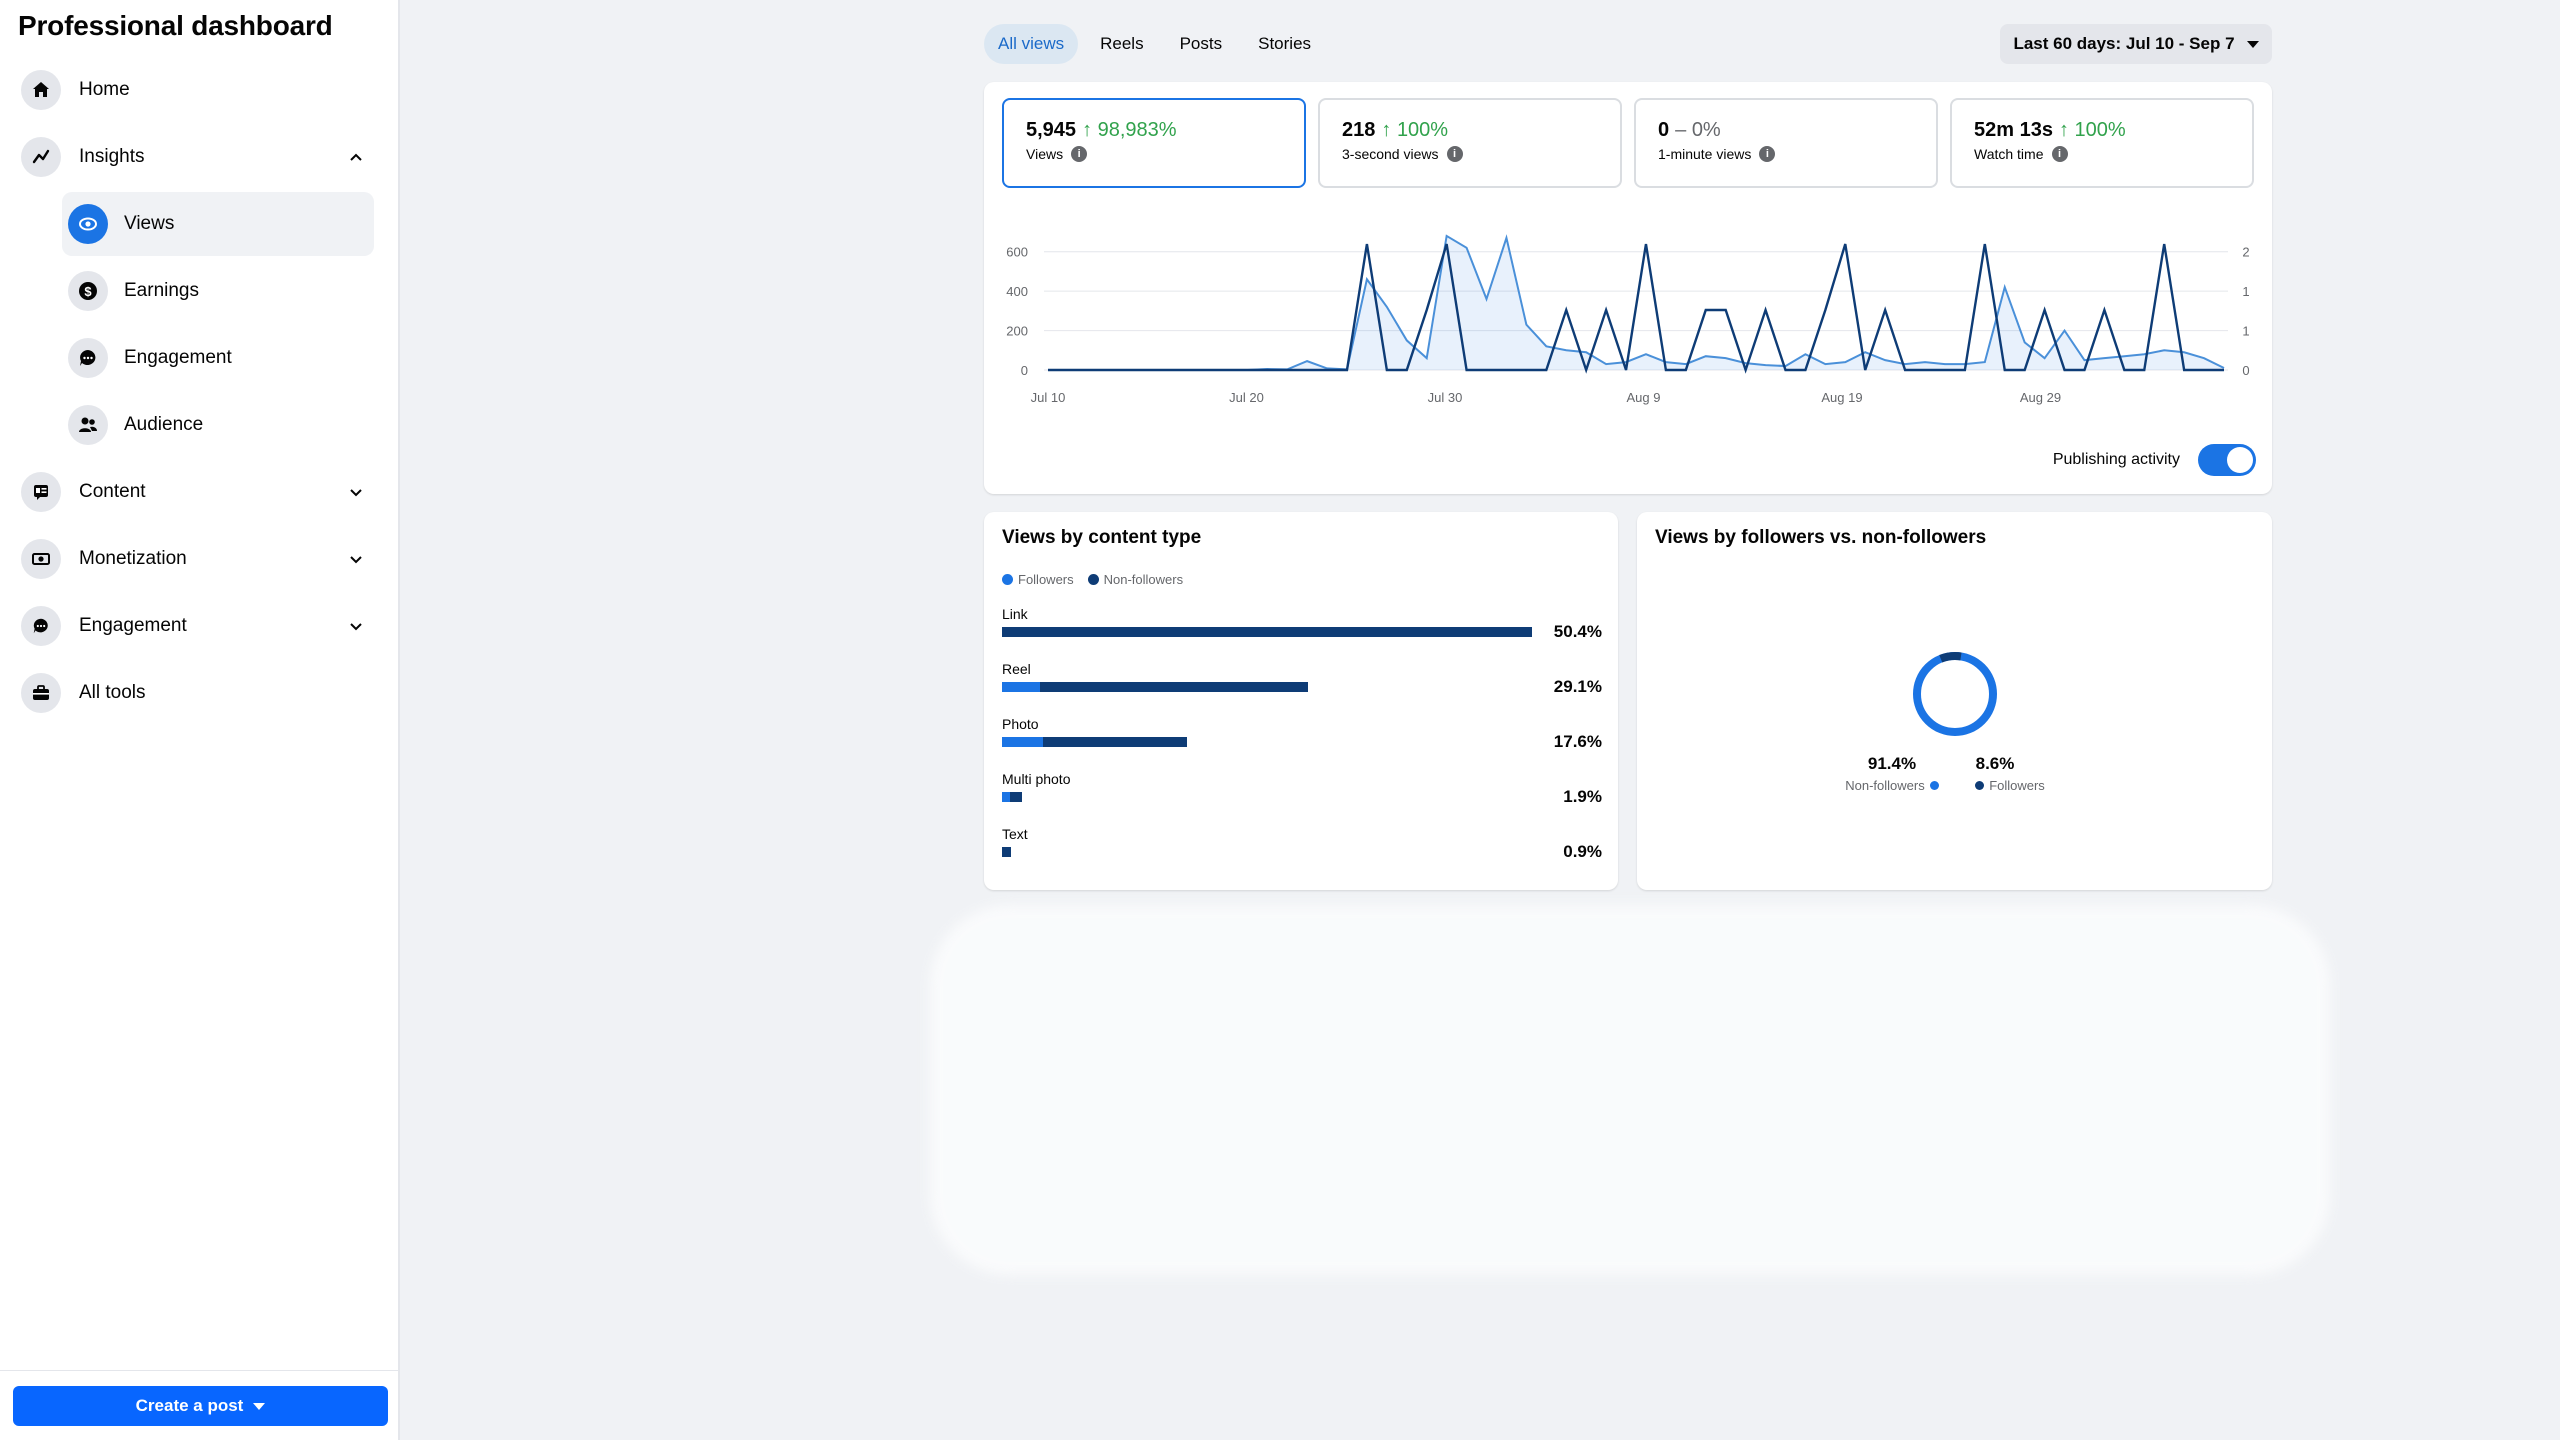  I want to click on x-tick-label: Jul 10, so click(1048, 397).